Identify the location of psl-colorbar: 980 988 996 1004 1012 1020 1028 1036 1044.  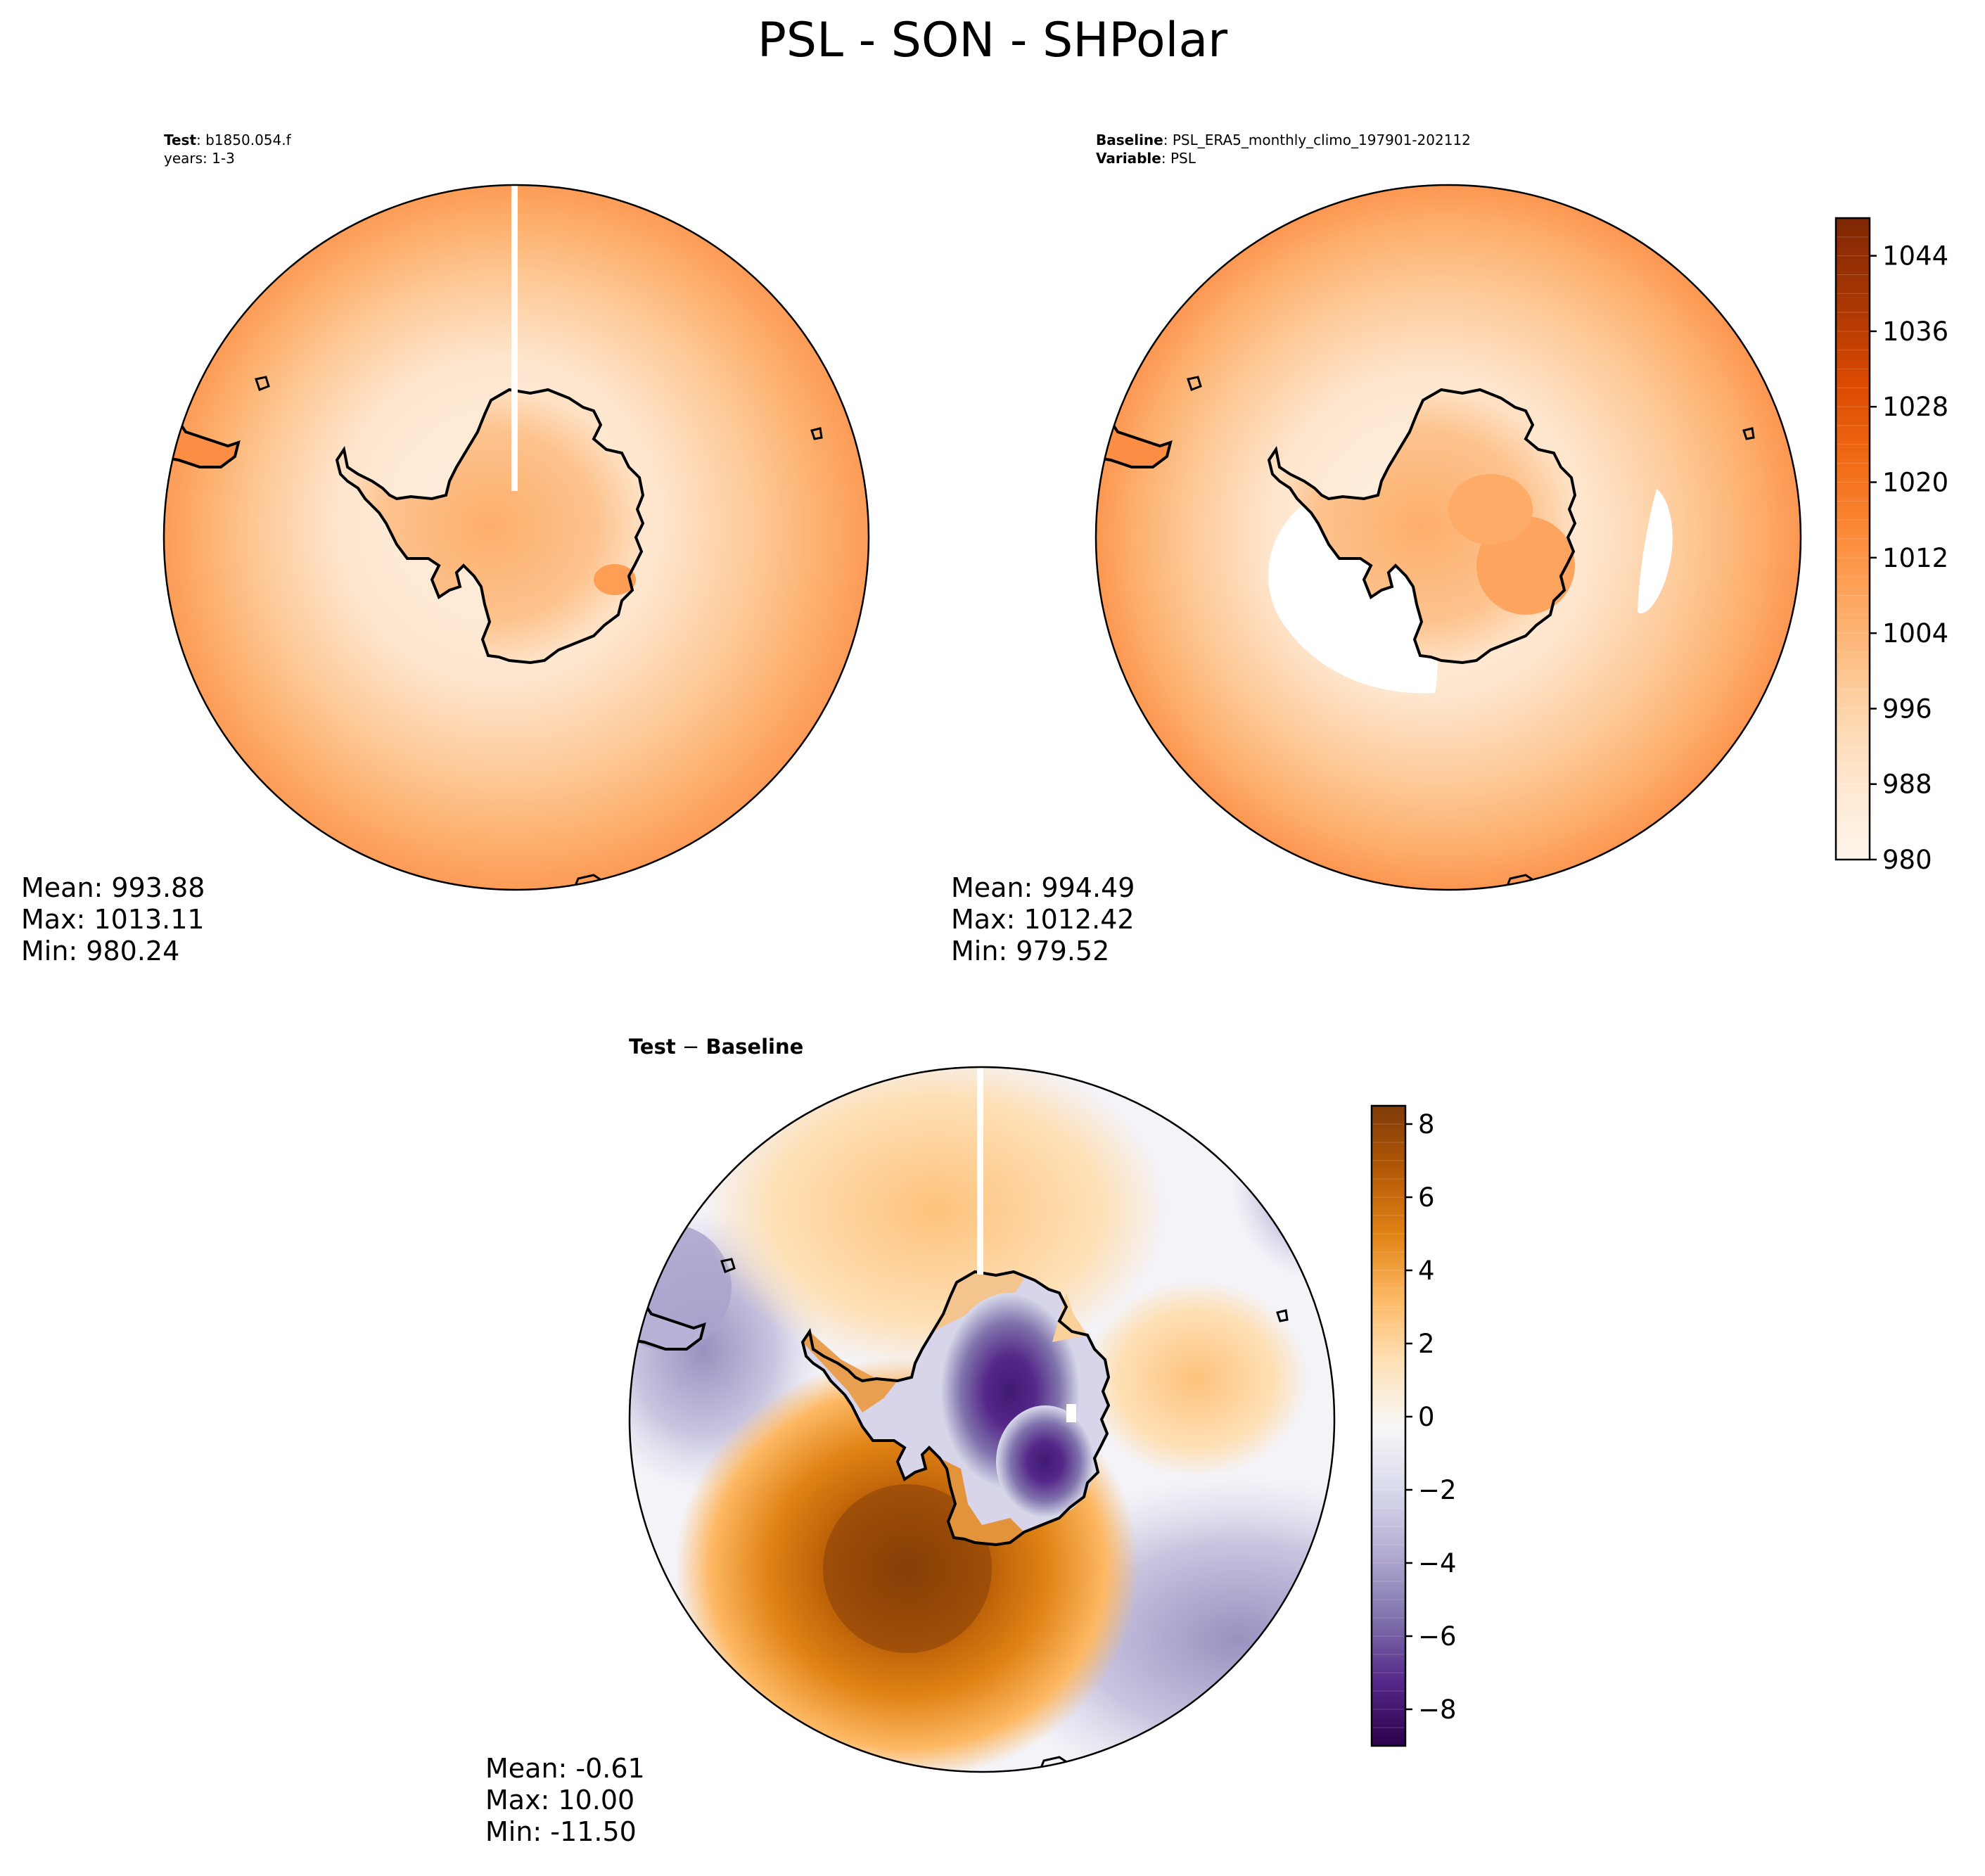
(1891, 546).